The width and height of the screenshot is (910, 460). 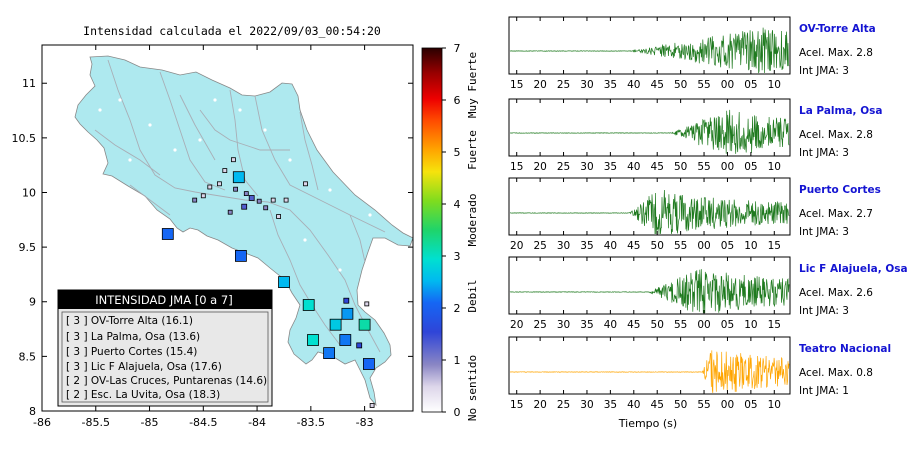 I want to click on map-y-tick-label: 9, so click(x=32, y=302).